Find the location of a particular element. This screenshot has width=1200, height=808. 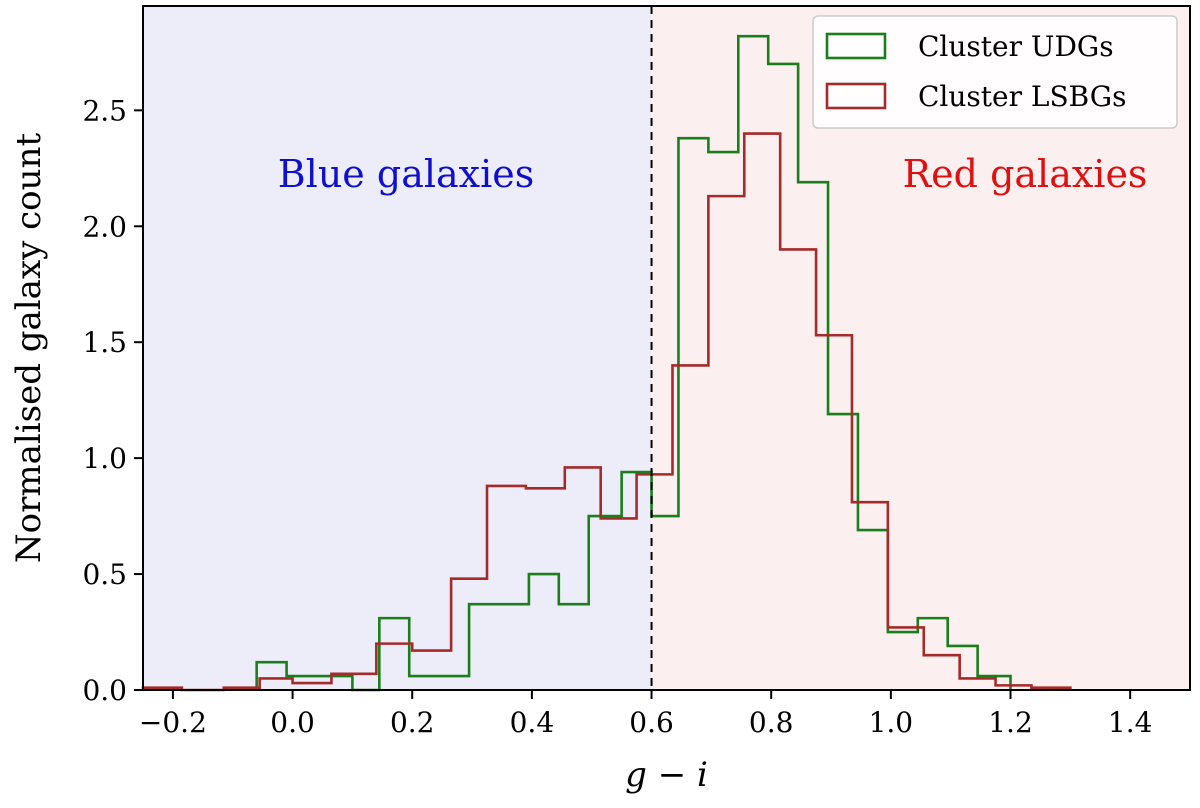

x-tick-label: 0.6 is located at coordinates (651, 722).